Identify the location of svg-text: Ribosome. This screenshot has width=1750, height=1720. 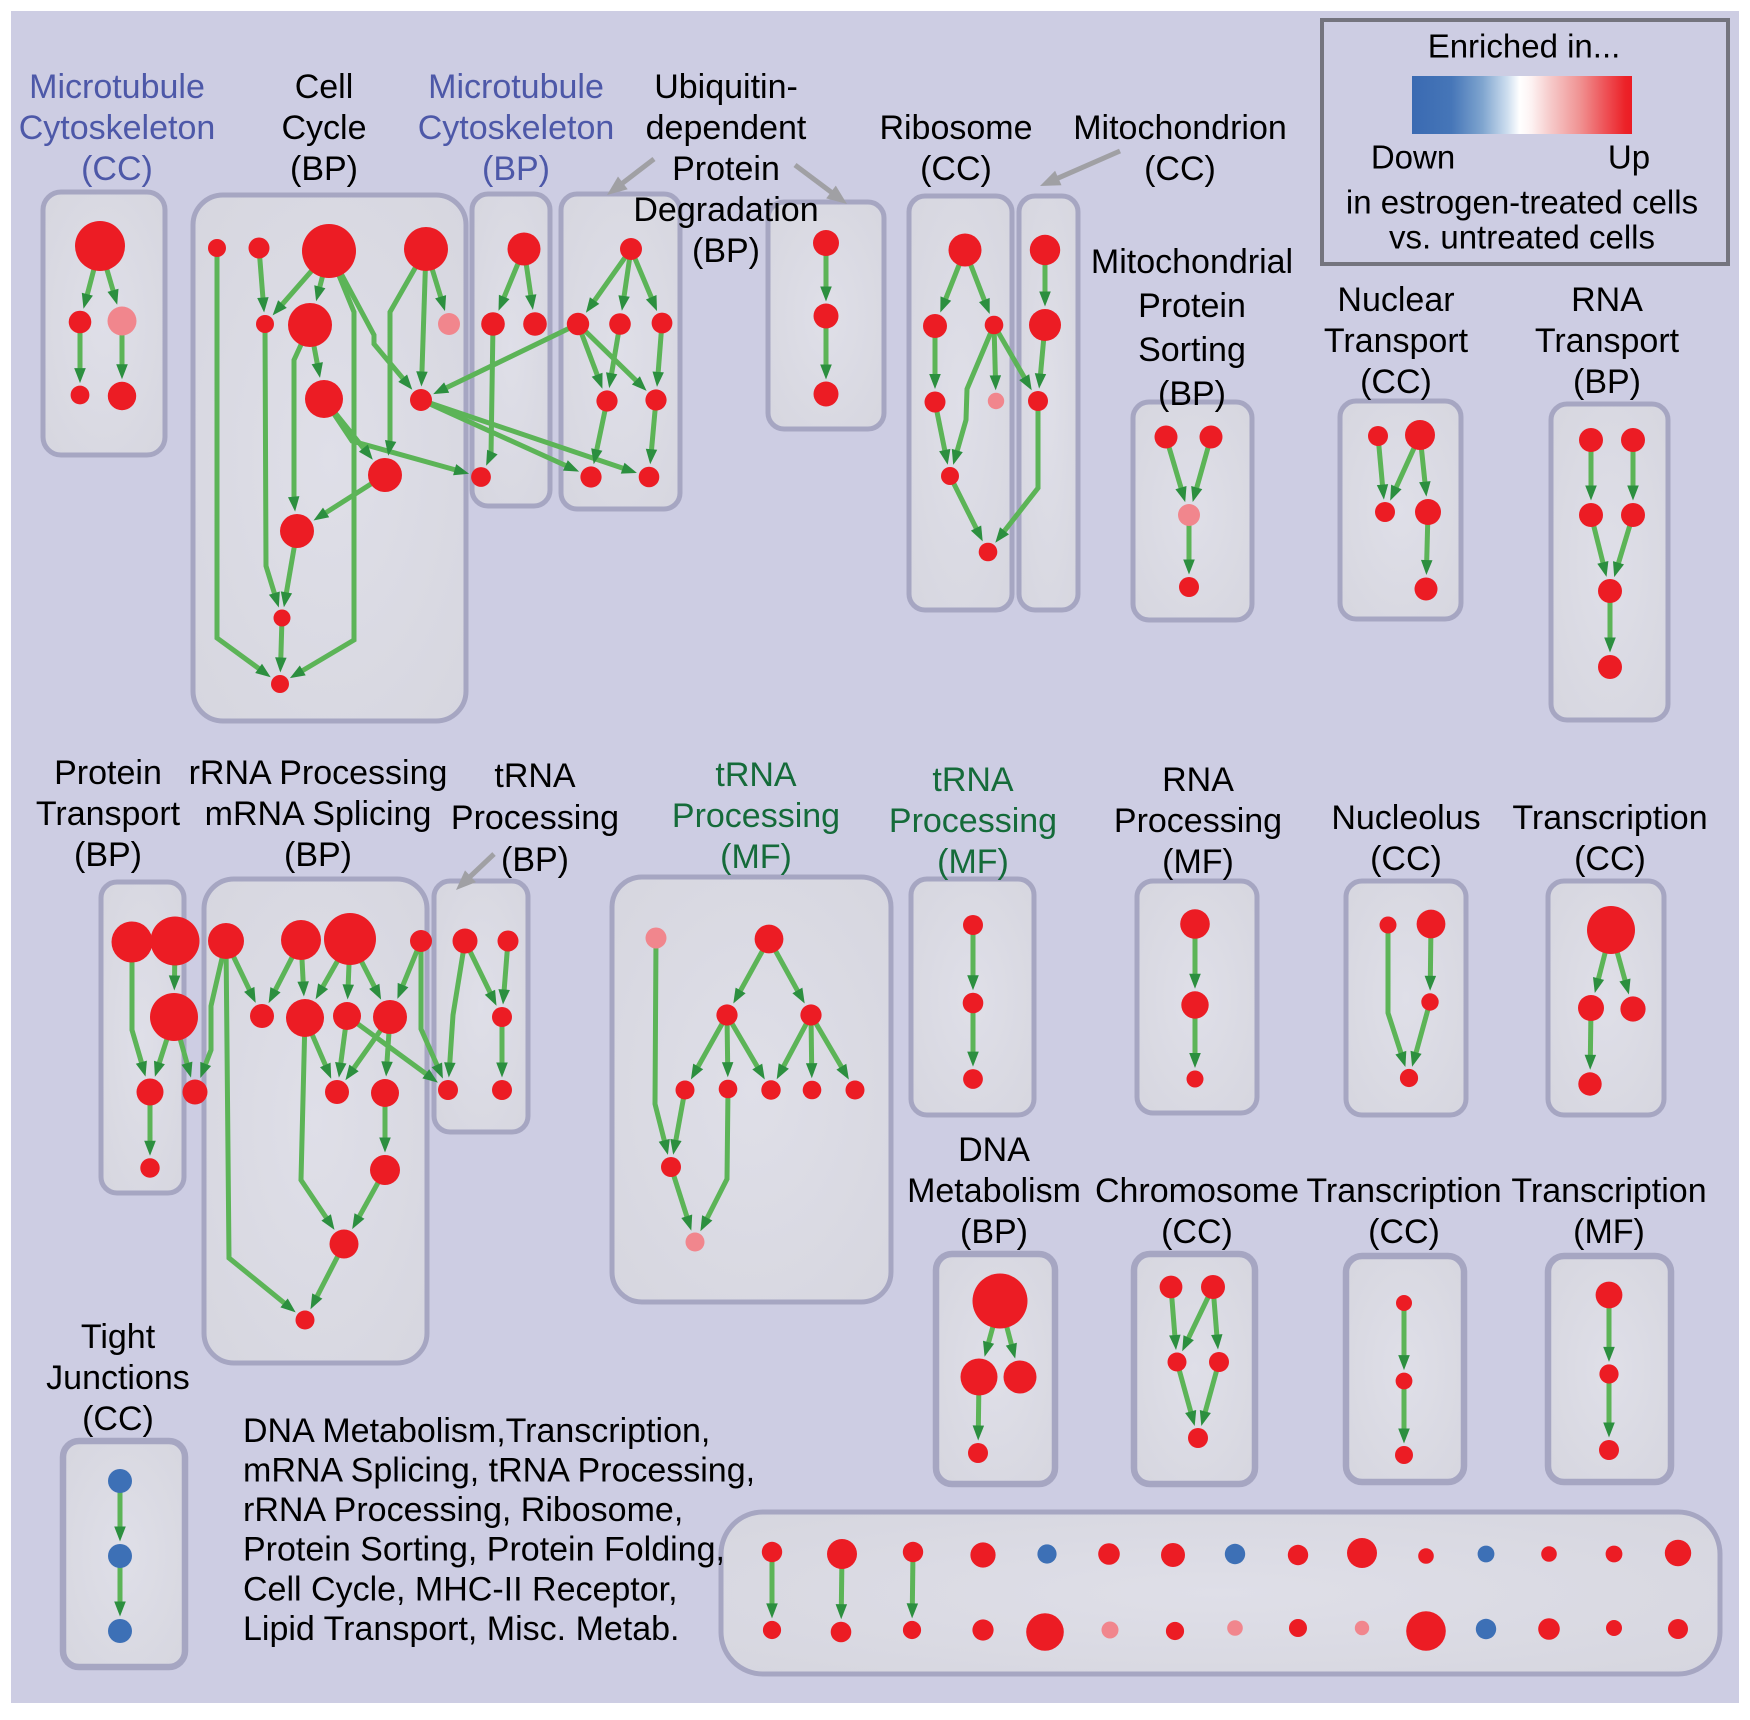
(955, 128).